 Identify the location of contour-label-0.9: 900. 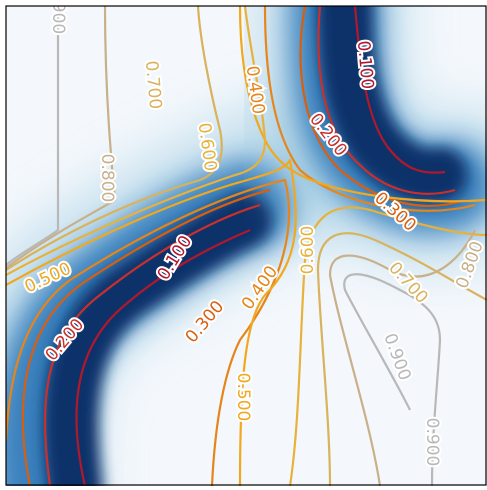
(58, 18).